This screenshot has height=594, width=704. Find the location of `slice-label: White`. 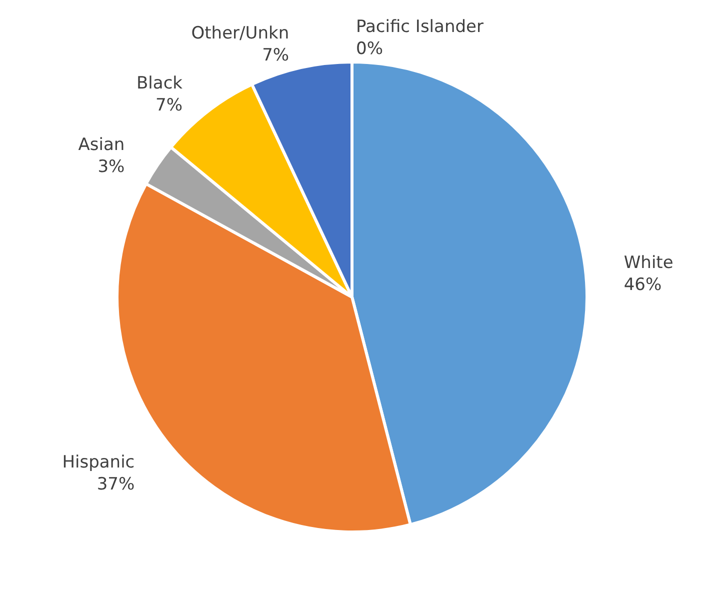

slice-label: White is located at coordinates (649, 263).